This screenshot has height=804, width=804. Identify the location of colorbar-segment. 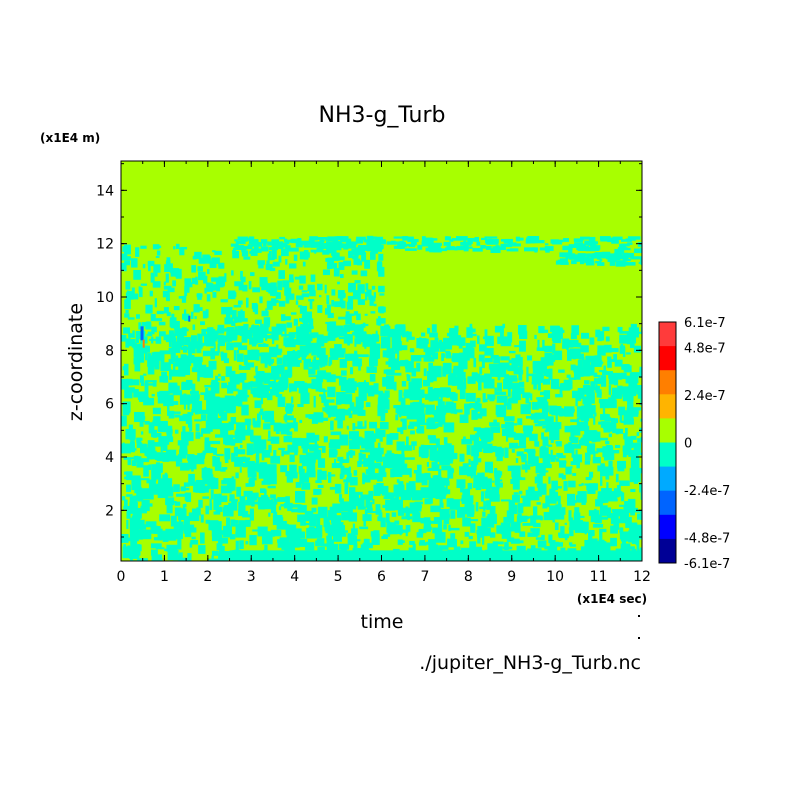
(667, 479).